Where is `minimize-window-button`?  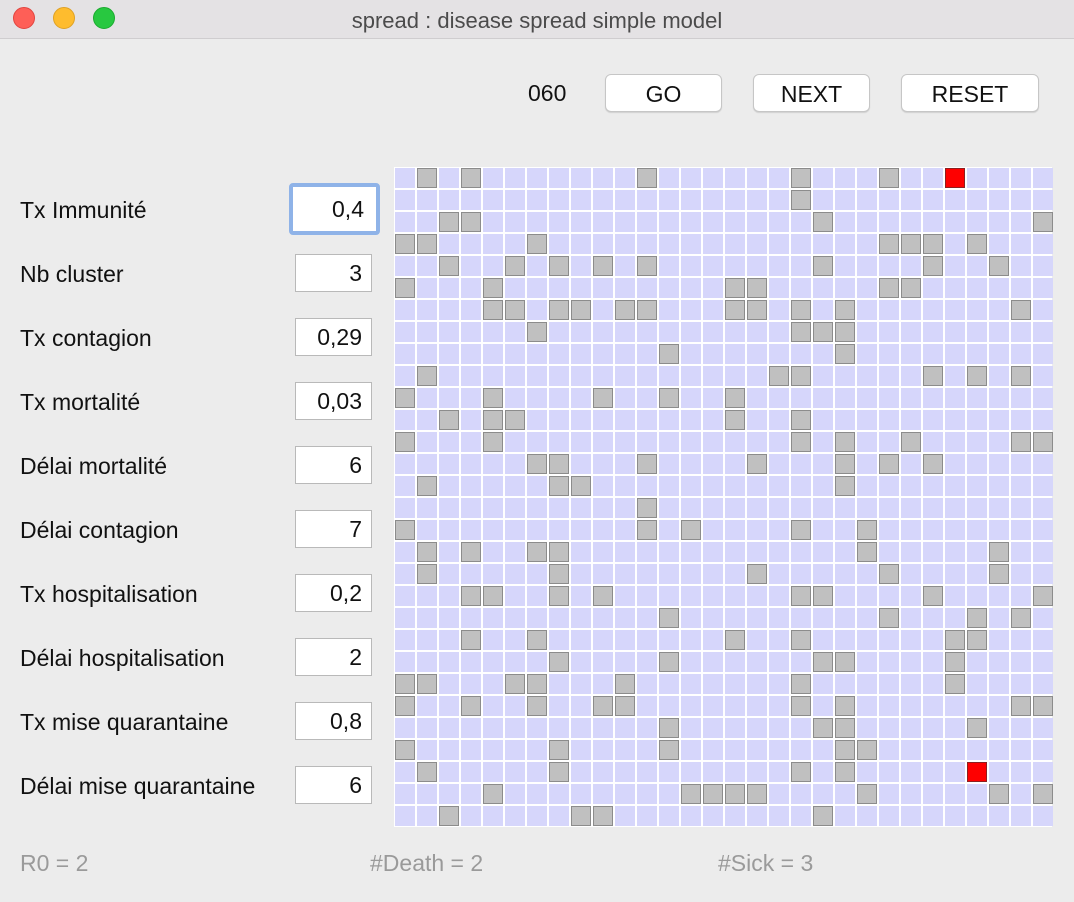 minimize-window-button is located at coordinates (64, 18).